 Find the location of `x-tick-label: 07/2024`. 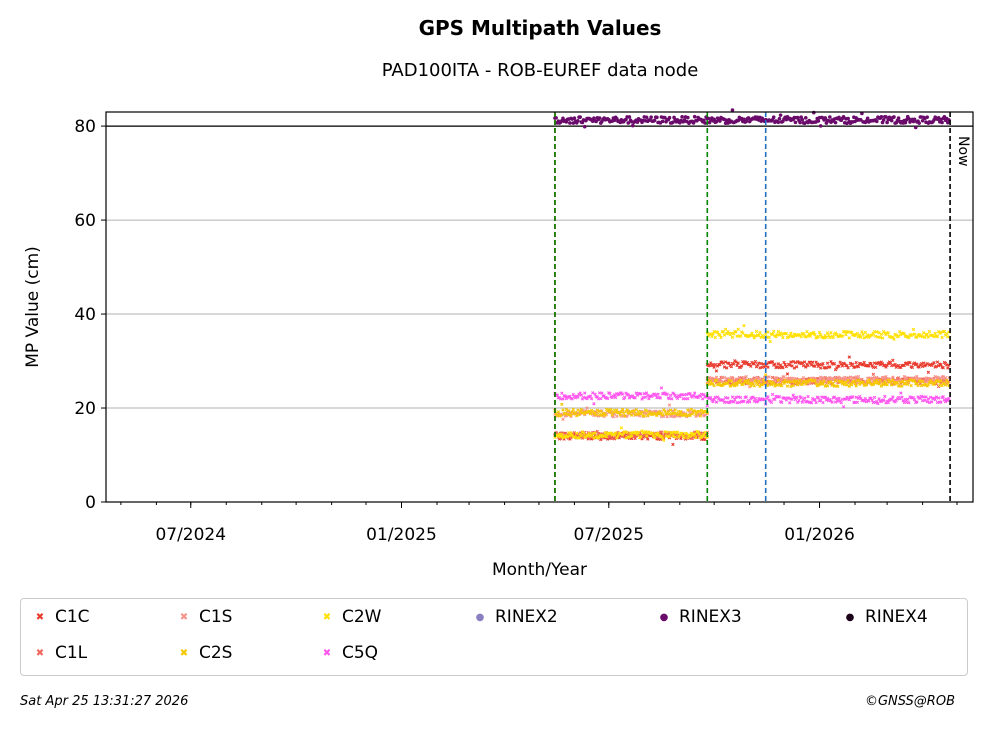

x-tick-label: 07/2024 is located at coordinates (190, 535).